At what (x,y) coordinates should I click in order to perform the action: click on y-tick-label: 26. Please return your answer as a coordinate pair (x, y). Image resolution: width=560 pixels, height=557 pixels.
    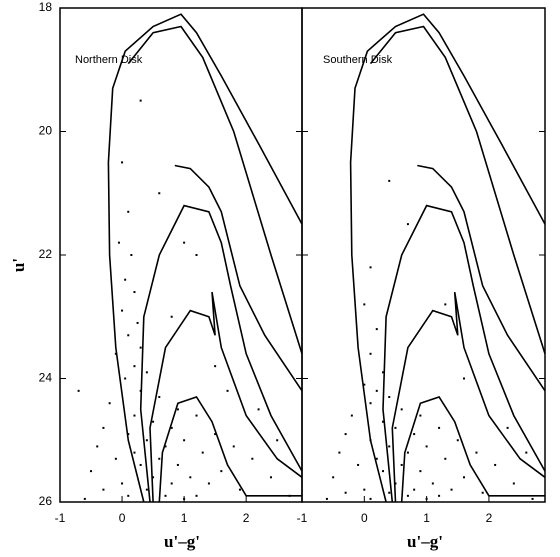
    Looking at the image, I should click on (46, 501).